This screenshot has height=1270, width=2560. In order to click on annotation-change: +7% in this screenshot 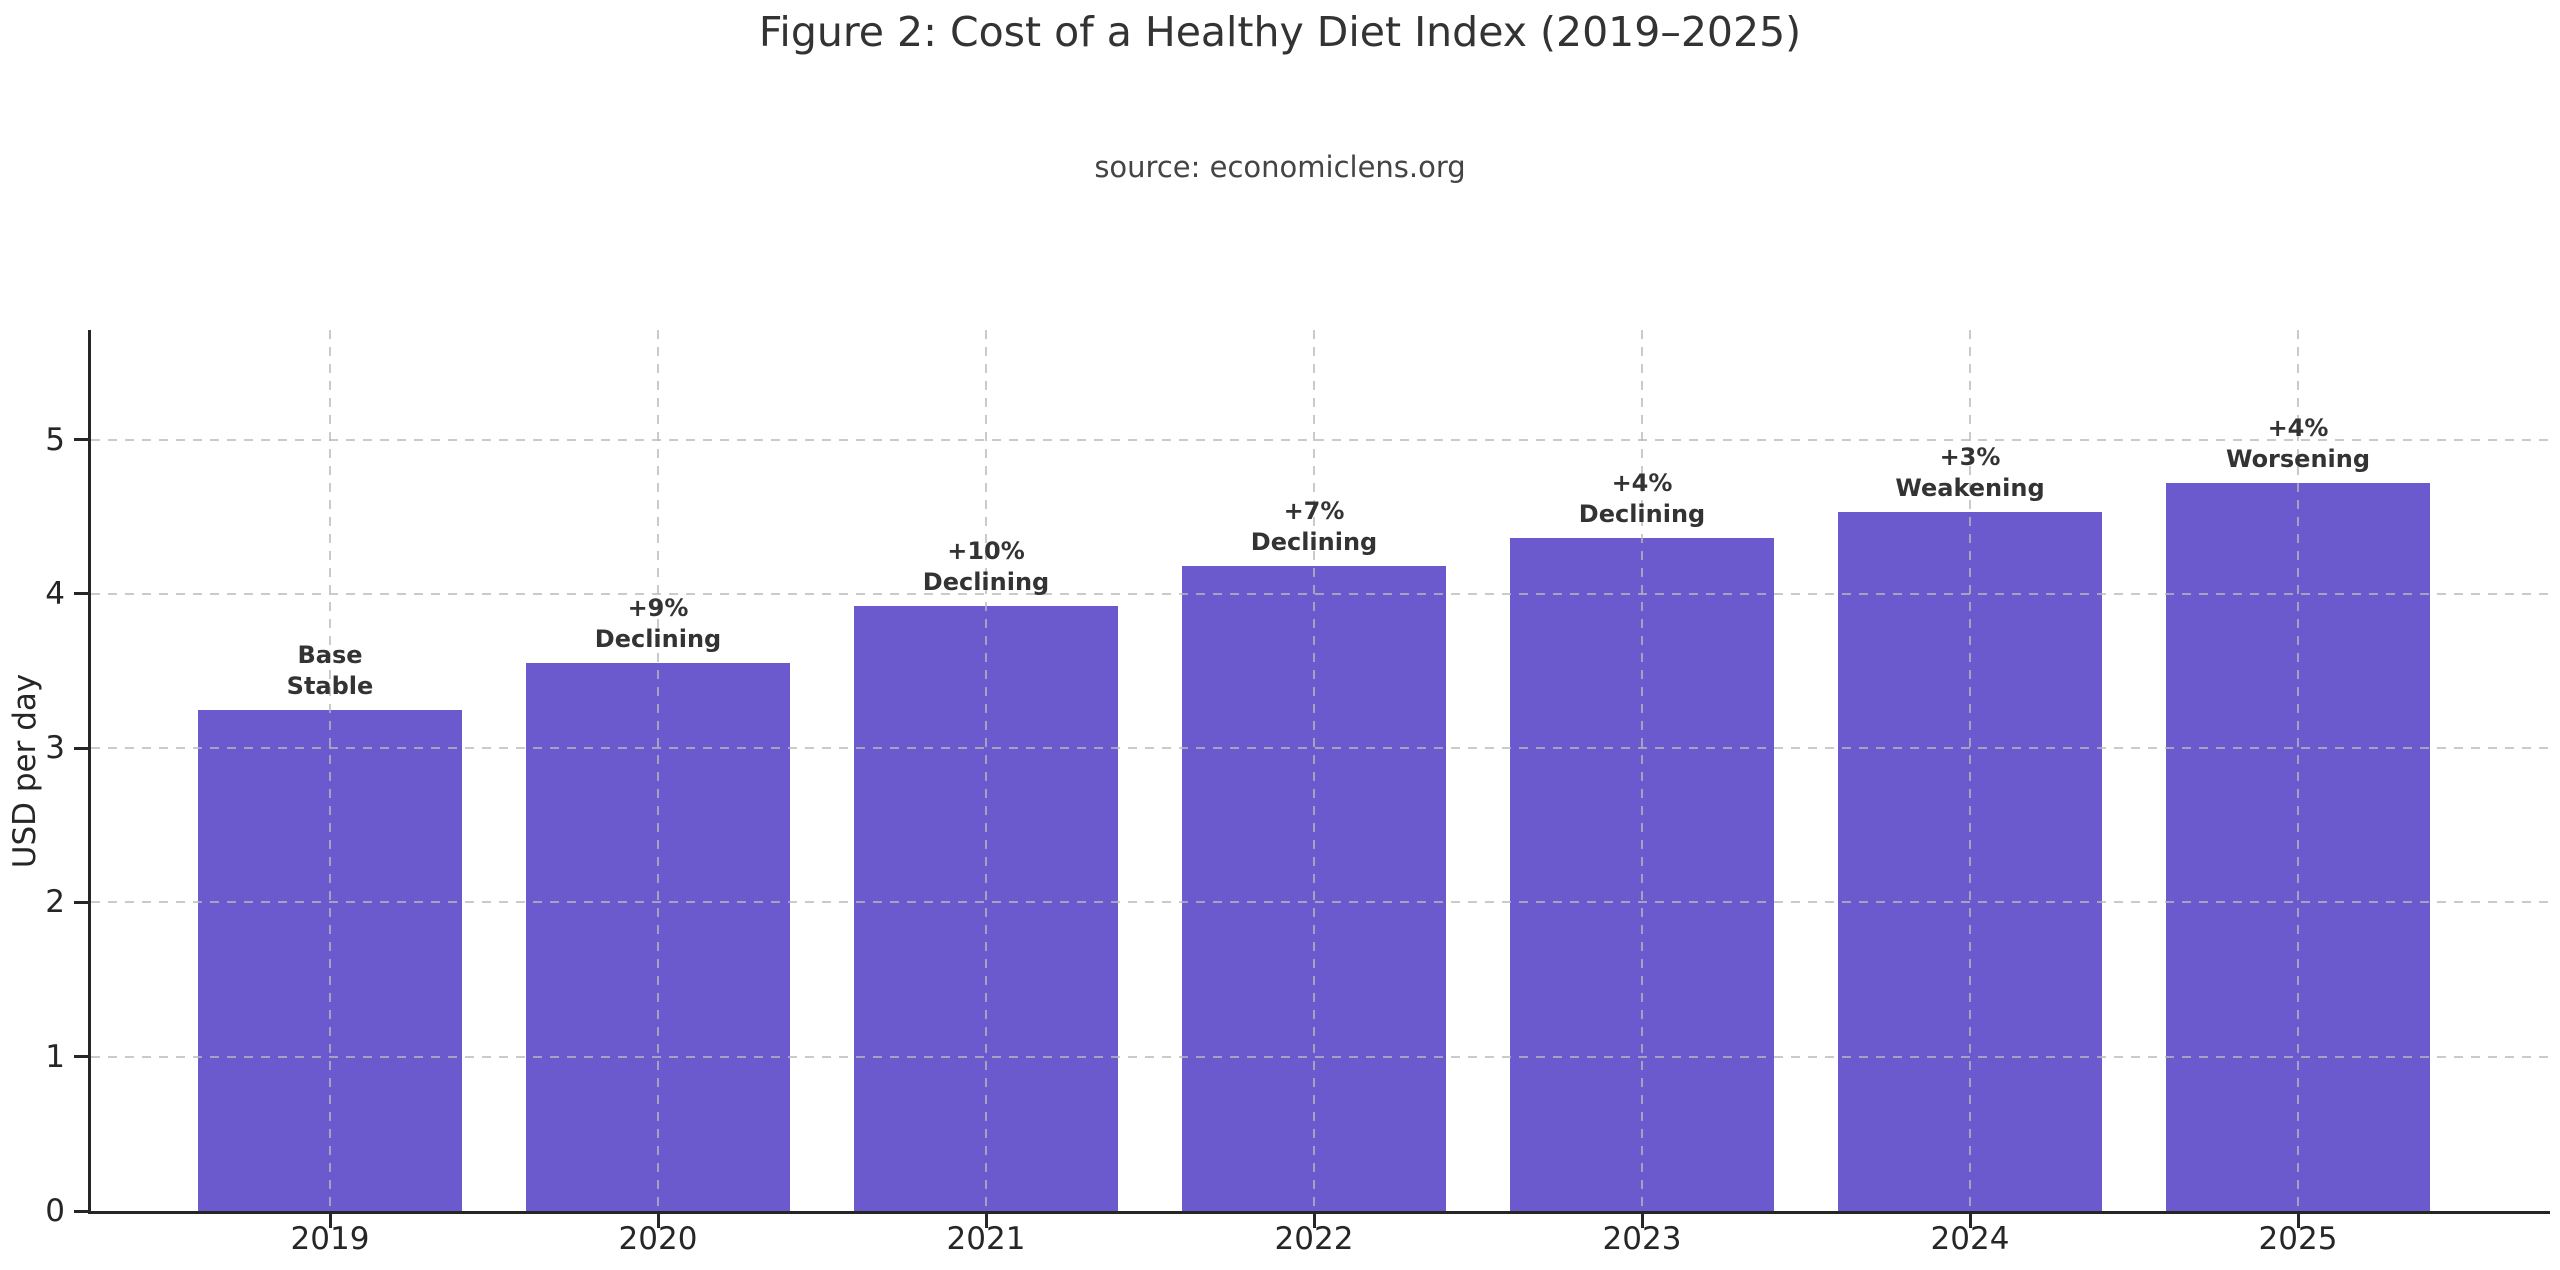, I will do `click(1314, 511)`.